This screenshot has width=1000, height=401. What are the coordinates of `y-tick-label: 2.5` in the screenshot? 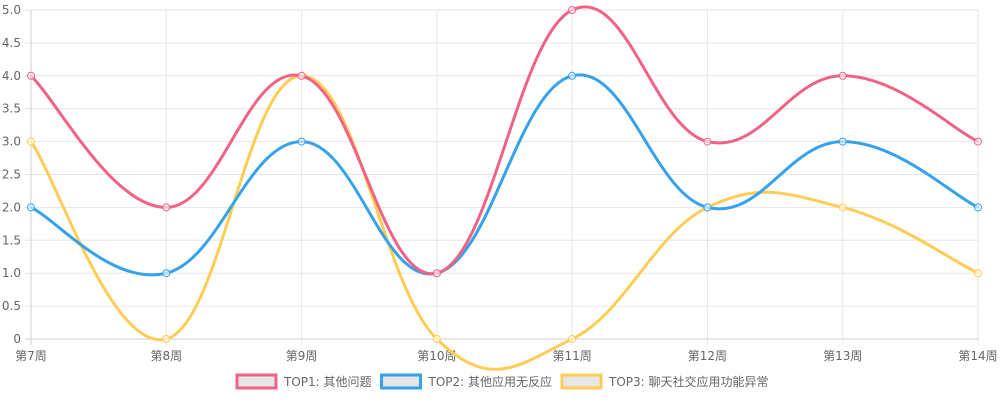 It's located at (11, 175).